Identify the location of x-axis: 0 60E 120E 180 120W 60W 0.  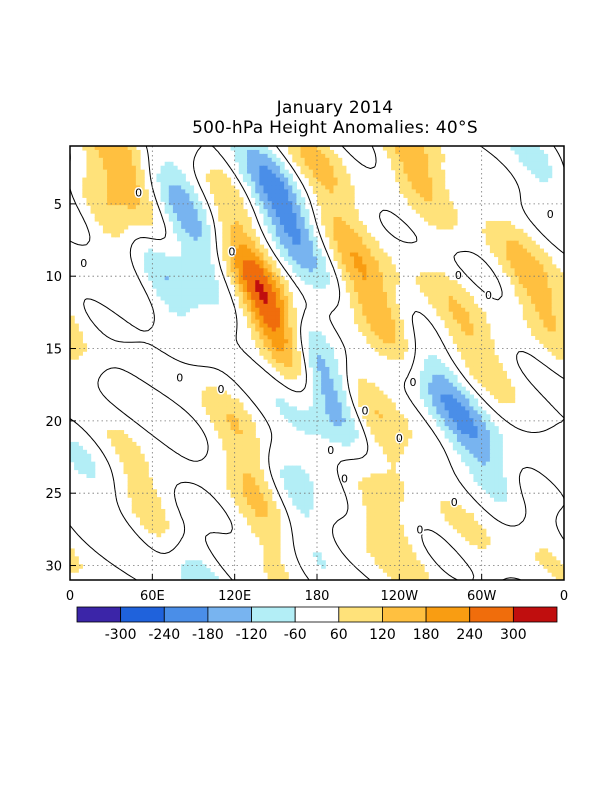
(317, 589).